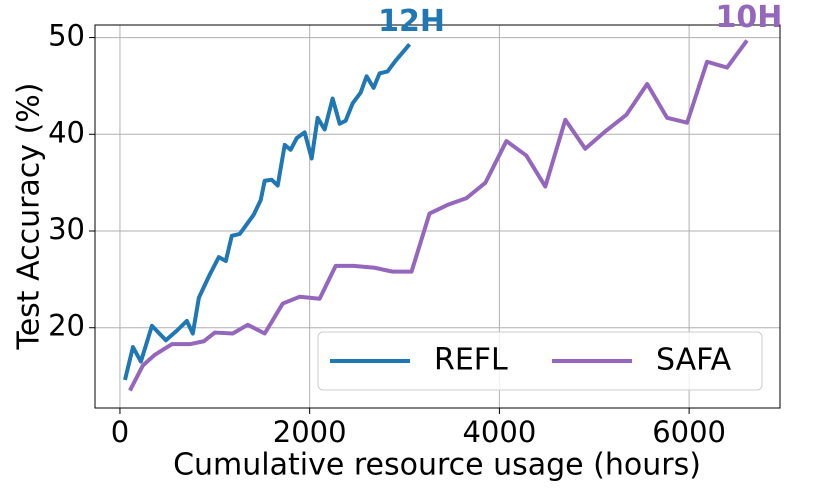 The width and height of the screenshot is (830, 492). What do you see at coordinates (540, 361) in the screenshot?
I see `legend-box` at bounding box center [540, 361].